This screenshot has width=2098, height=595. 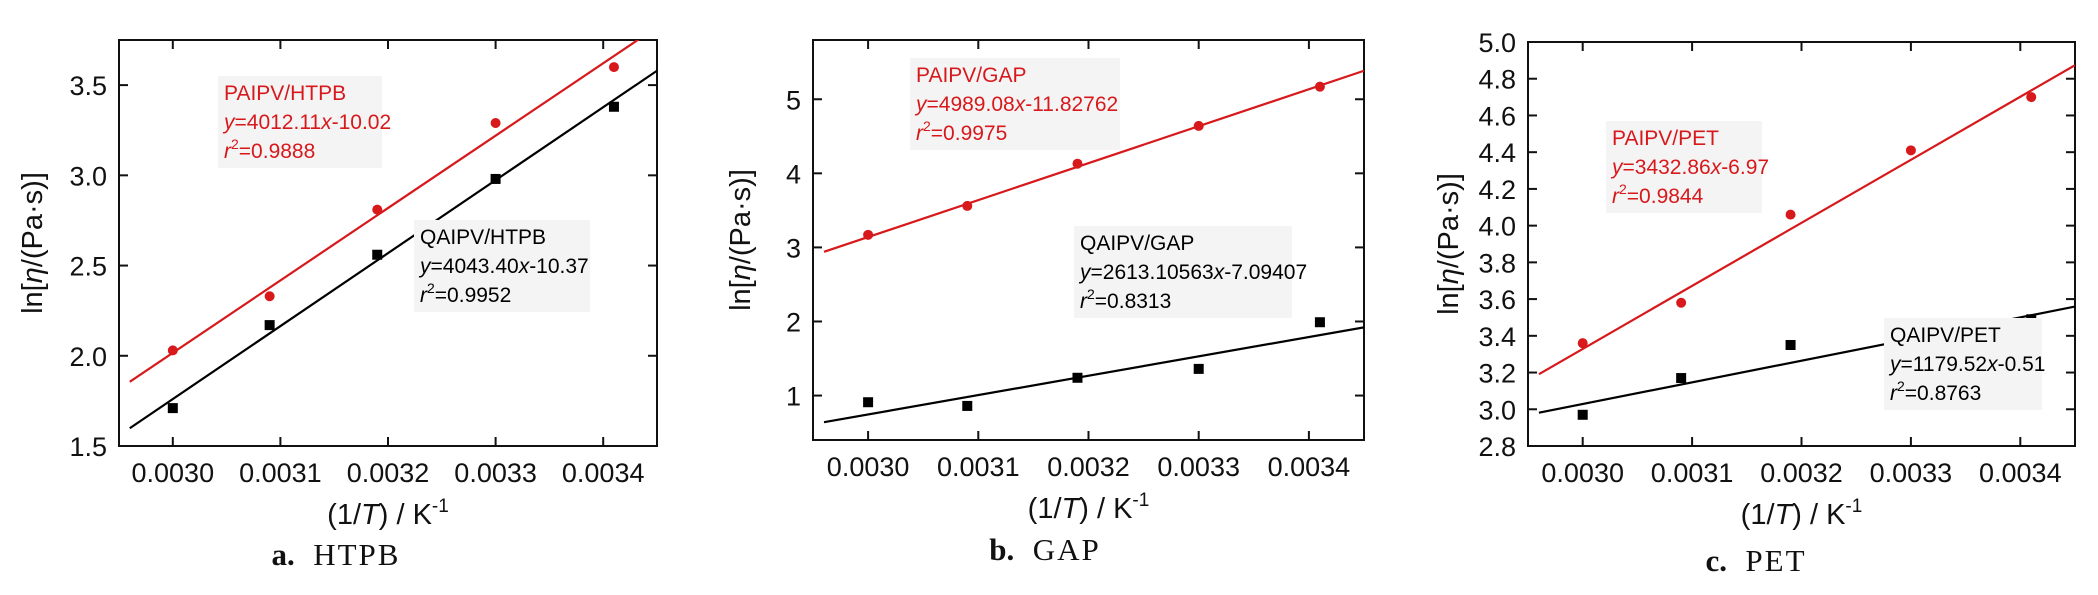 I want to click on annotation-equation: y=3432.86x-6.97, so click(x=1689, y=167).